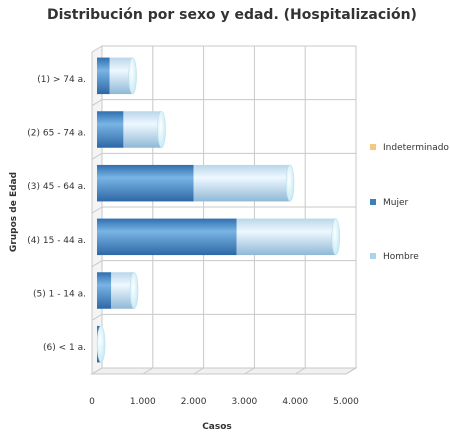 Image resolution: width=450 pixels, height=444 pixels. I want to click on y-tick-label: (1) > 74 a., so click(61, 80).